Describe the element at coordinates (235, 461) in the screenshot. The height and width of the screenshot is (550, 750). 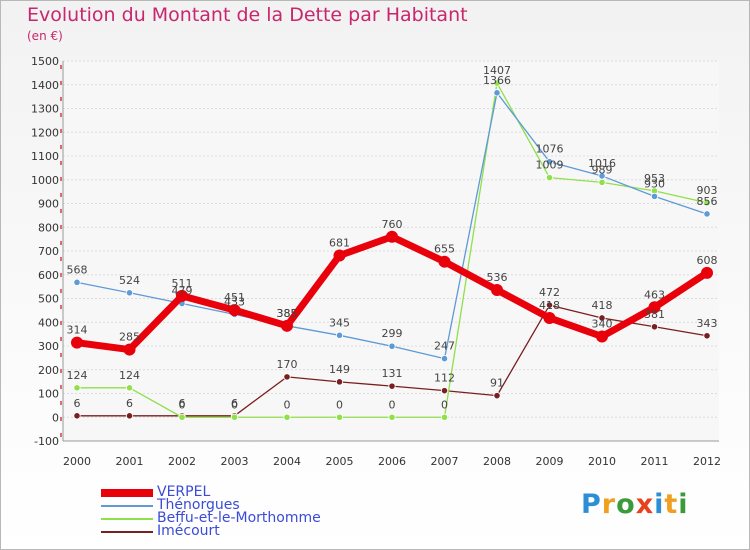
I see `x-tick-label: 2003` at that location.